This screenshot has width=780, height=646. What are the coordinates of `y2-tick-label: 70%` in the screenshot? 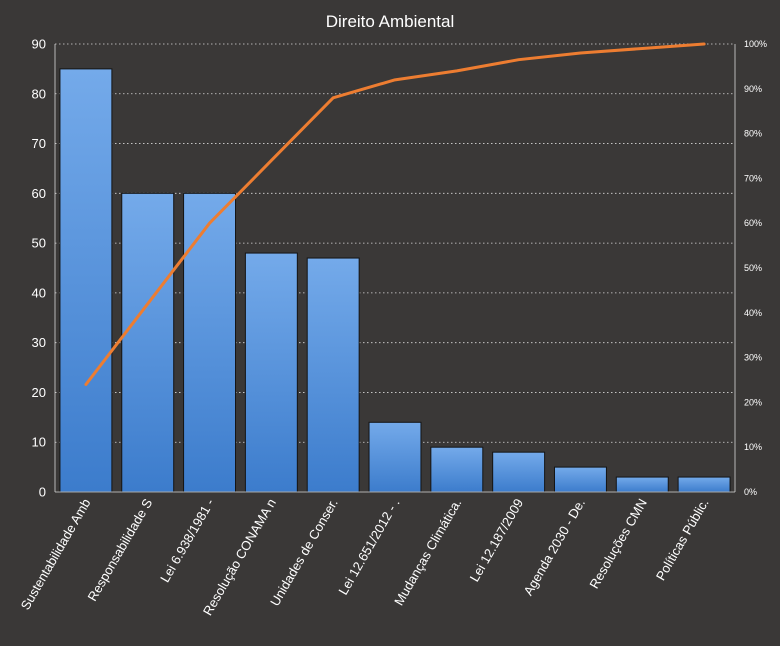 It's located at (753, 178).